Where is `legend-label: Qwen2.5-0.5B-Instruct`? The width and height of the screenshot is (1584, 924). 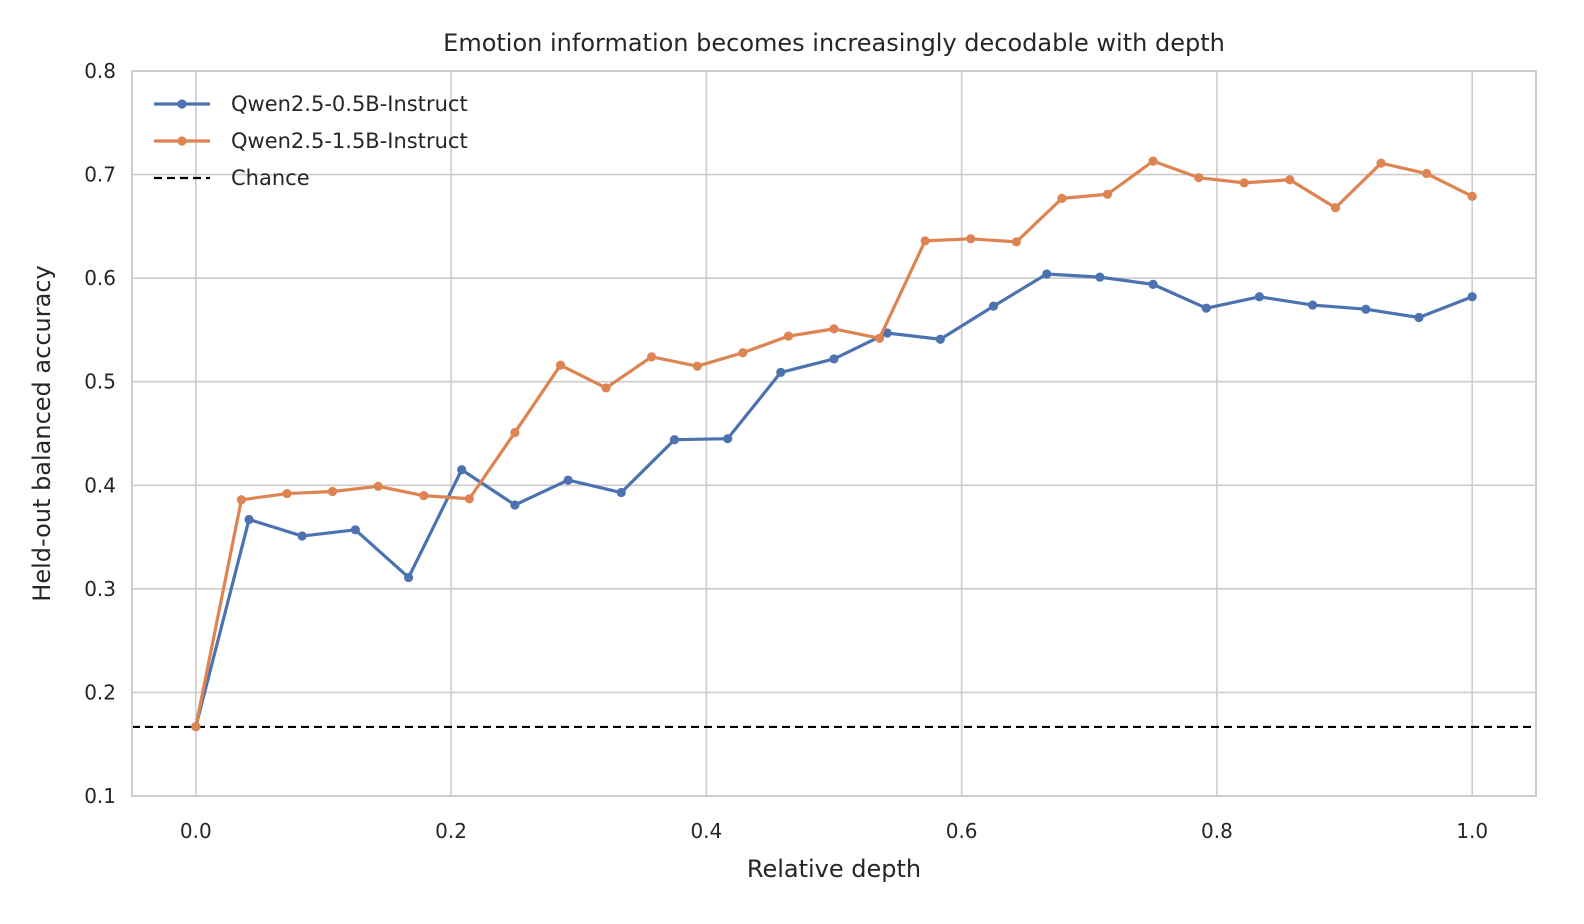
legend-label: Qwen2.5-0.5B-Instruct is located at coordinates (349, 104).